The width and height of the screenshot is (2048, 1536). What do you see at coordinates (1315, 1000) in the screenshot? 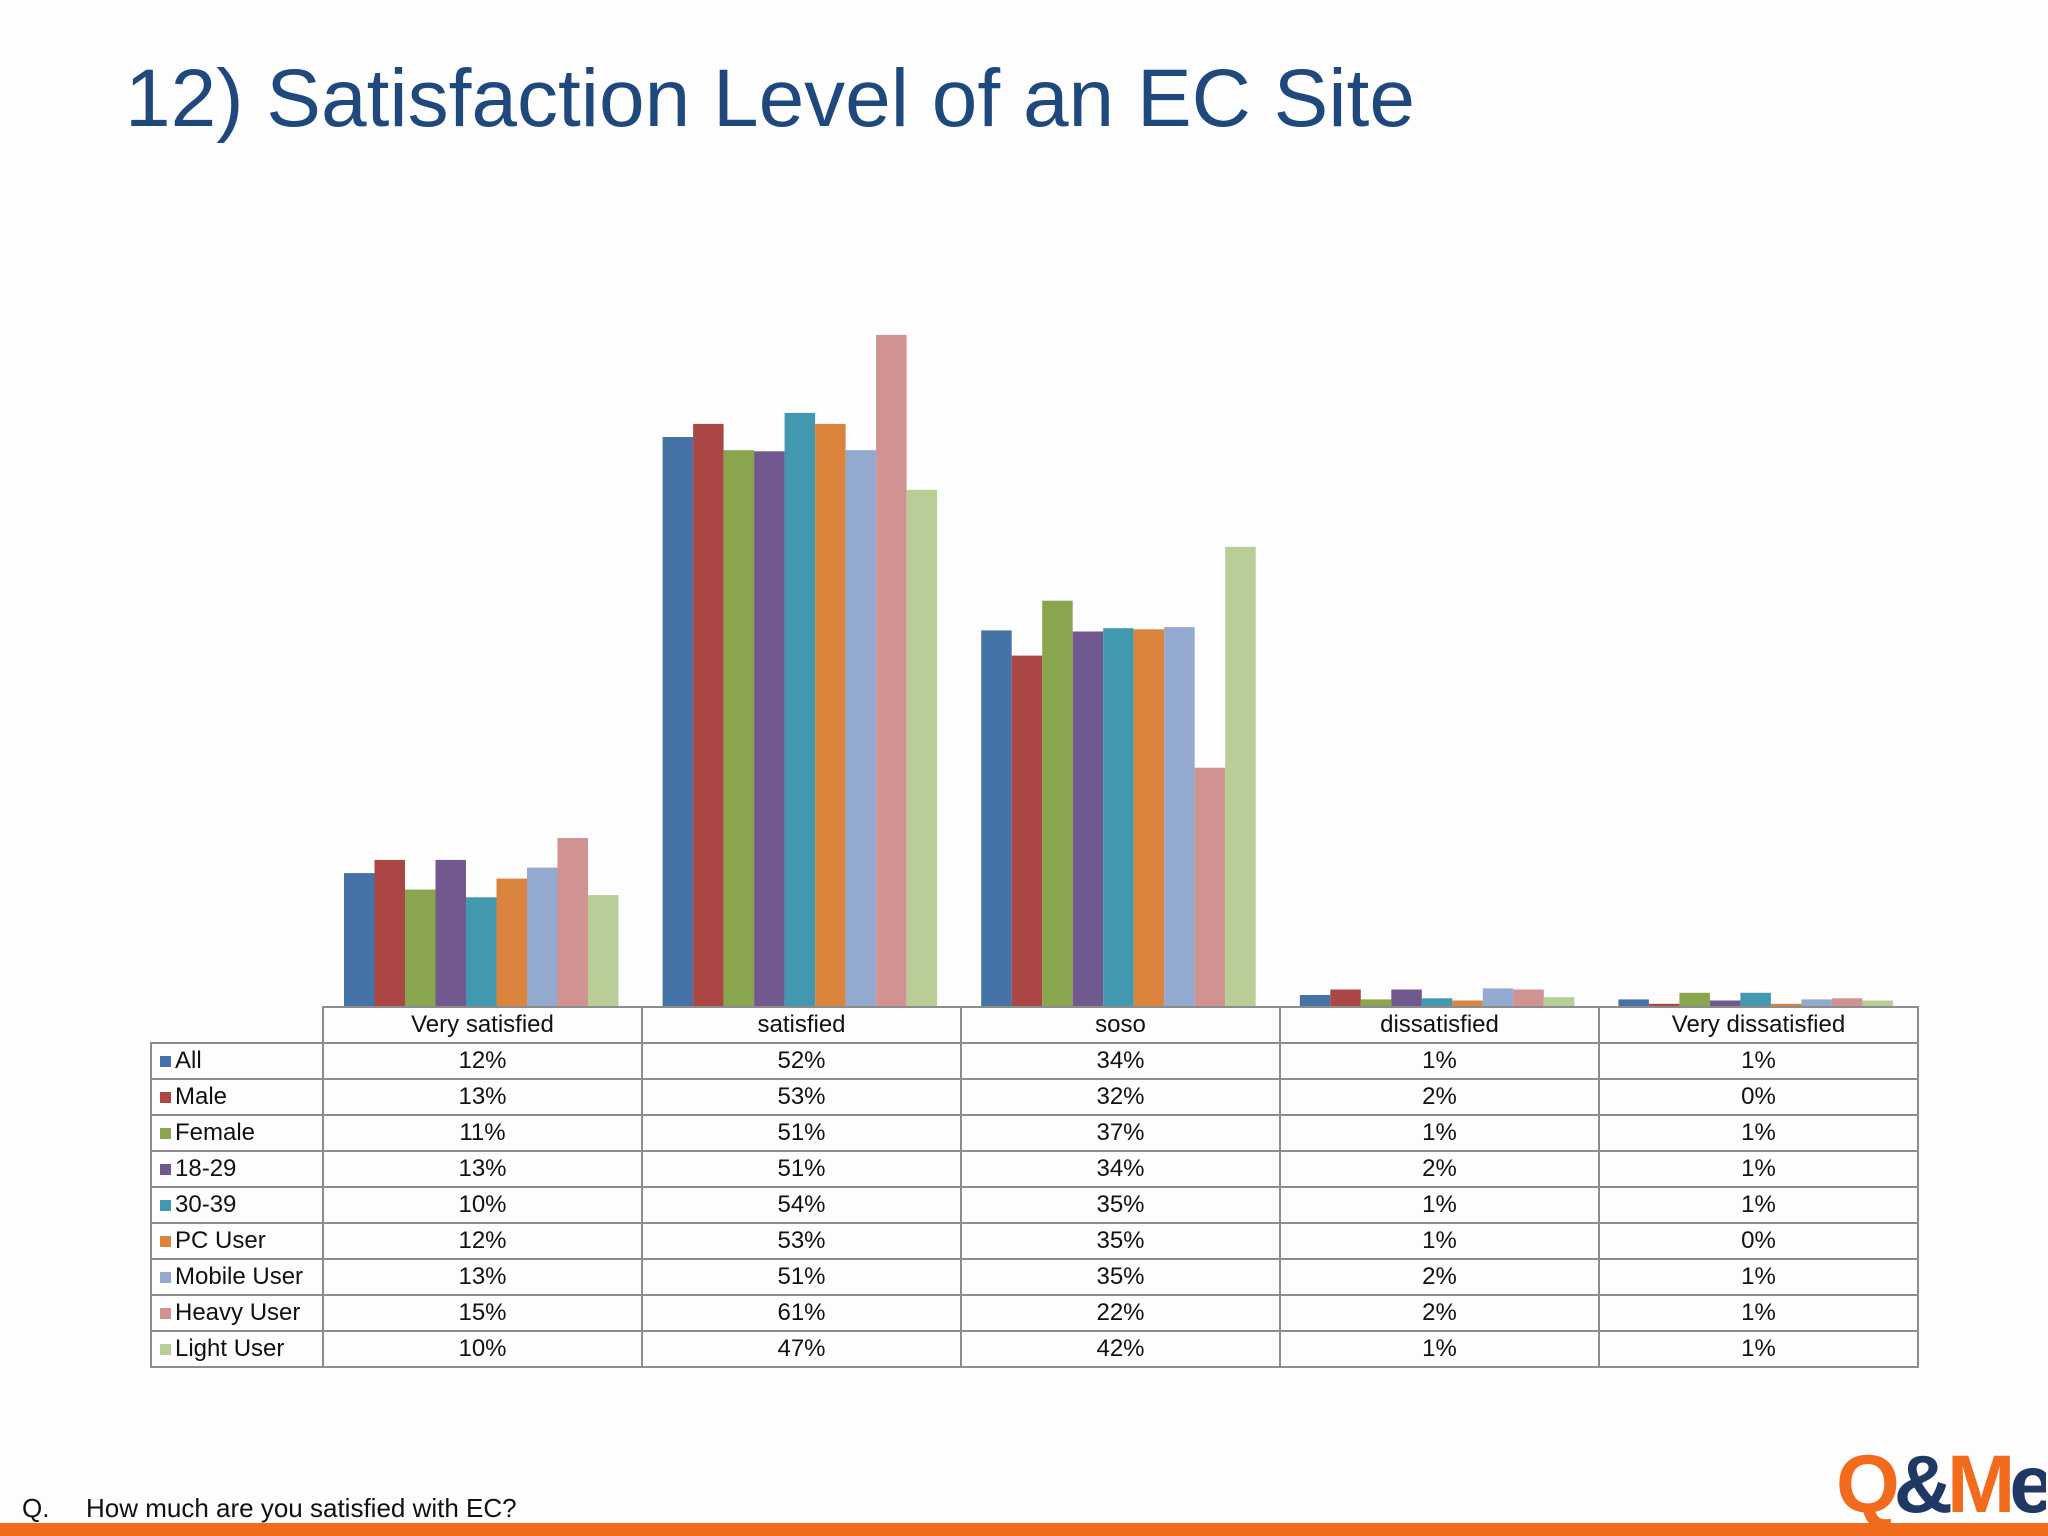
I see `bar-all-dissatisfied` at bounding box center [1315, 1000].